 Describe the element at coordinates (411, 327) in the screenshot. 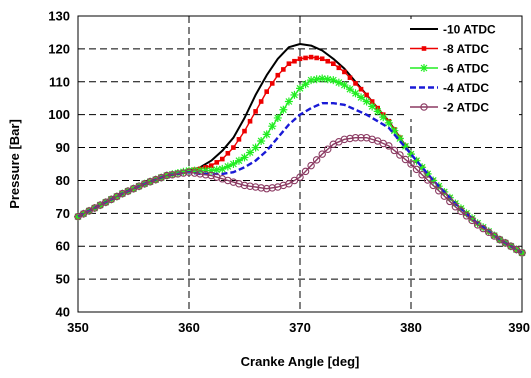

I see `x-tick-label: 380` at that location.